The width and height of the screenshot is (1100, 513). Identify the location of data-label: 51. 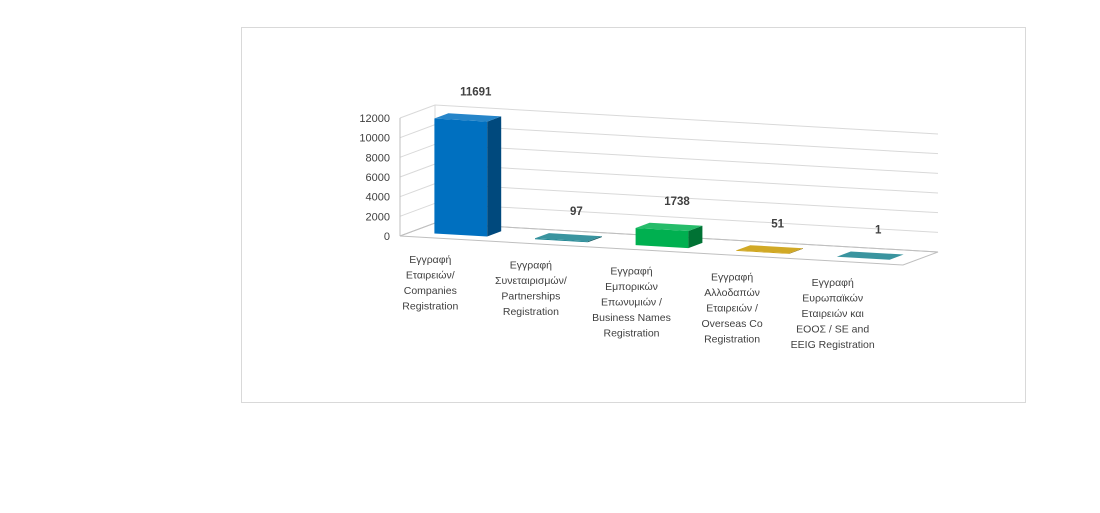
(777, 224).